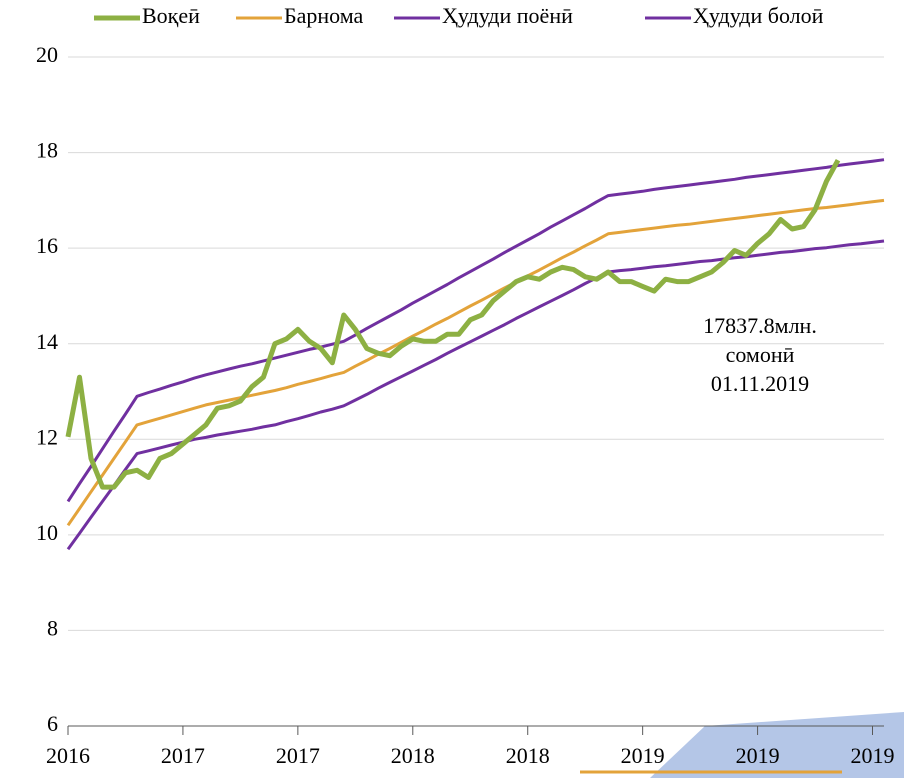 The image size is (904, 778). What do you see at coordinates (171, 15) in the screenshot?
I see `legend-label: Воқеӣ` at bounding box center [171, 15].